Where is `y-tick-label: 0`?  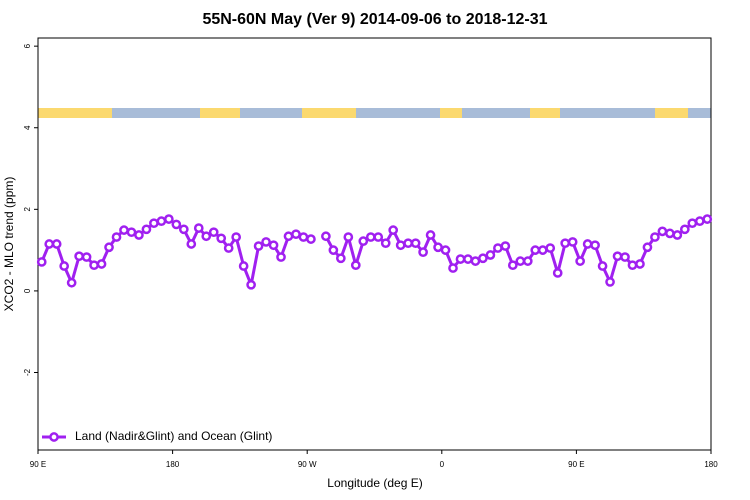 y-tick-label: 0 is located at coordinates (27, 290).